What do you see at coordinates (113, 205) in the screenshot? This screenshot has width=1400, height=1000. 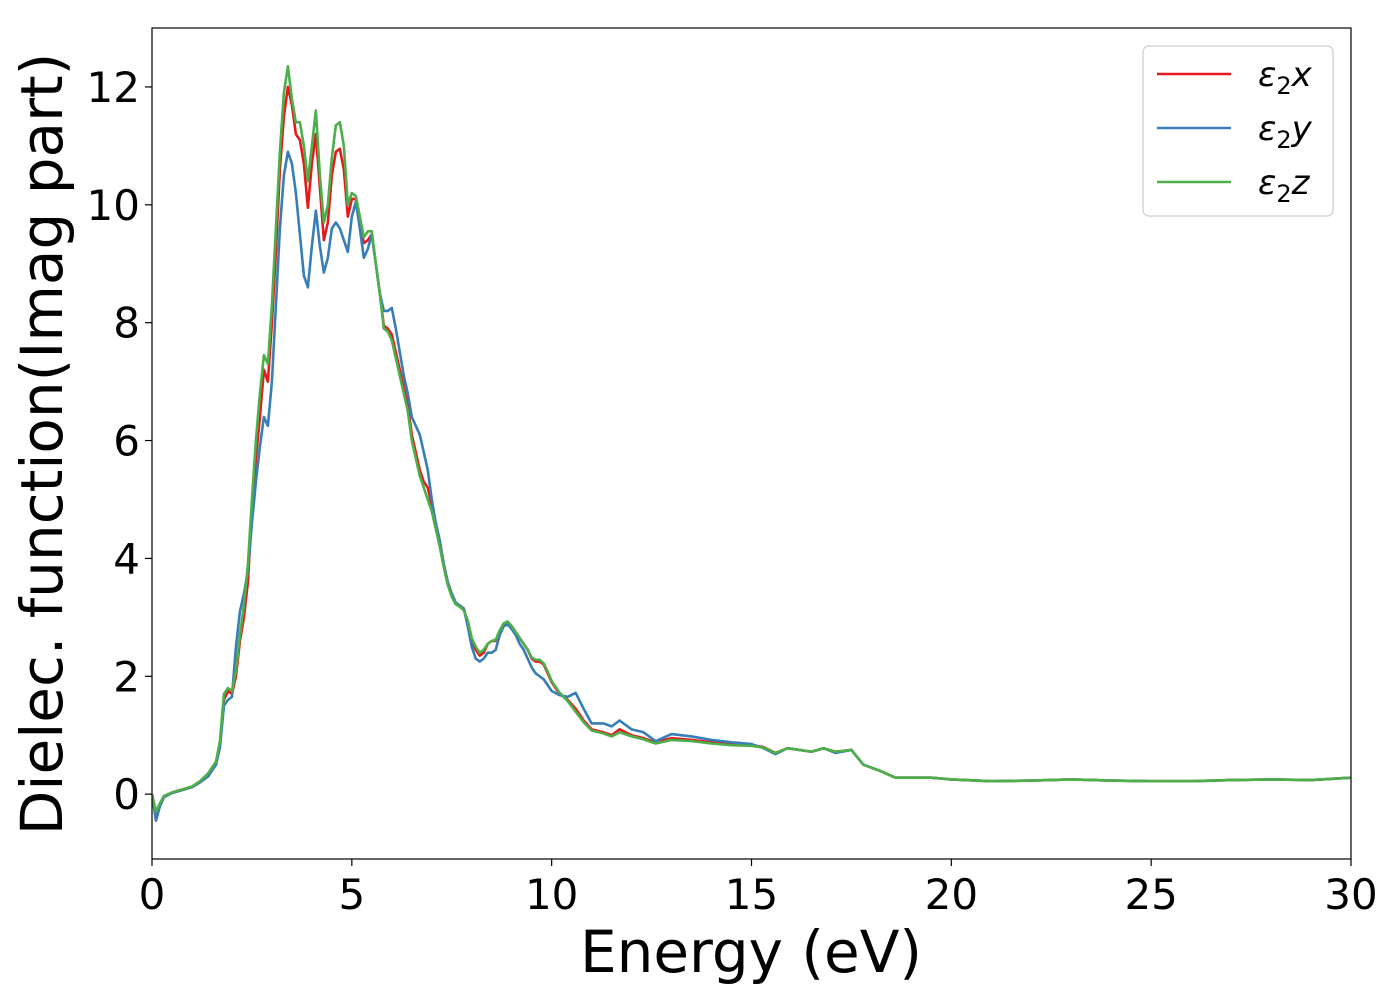 I see `y-tick-label: 10` at bounding box center [113, 205].